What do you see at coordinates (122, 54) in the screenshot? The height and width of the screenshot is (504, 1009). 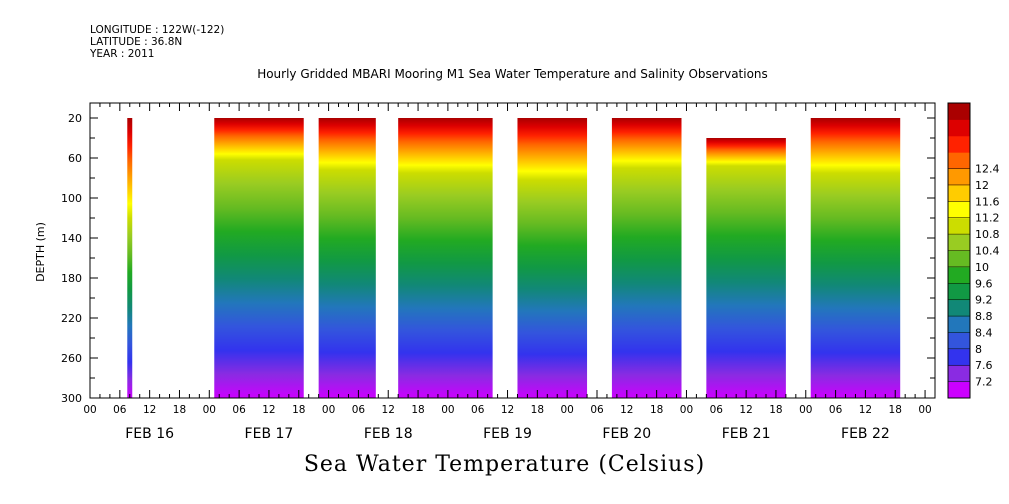 I see `year-label: YEAR : 2011` at bounding box center [122, 54].